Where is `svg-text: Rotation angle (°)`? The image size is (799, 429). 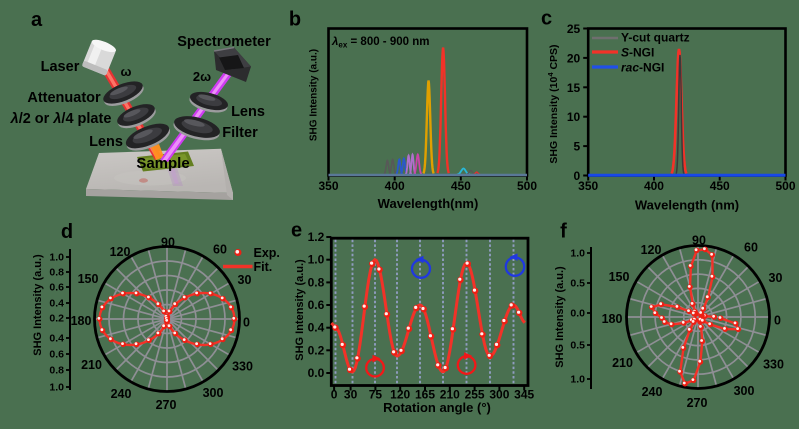
svg-text: Rotation angle (°) is located at coordinates (437, 407).